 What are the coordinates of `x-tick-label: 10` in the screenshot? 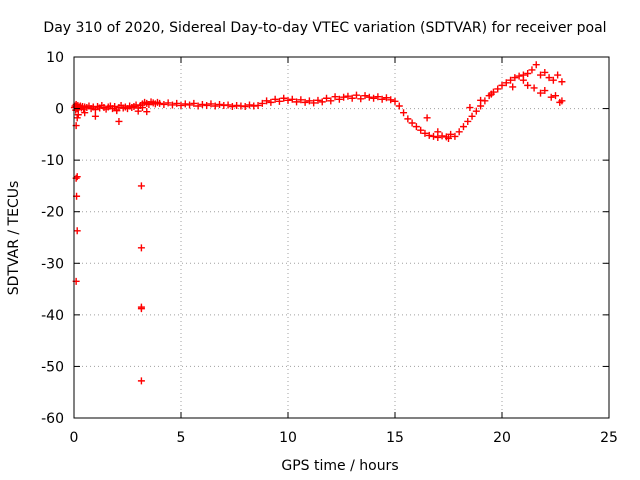 It's located at (288, 438).